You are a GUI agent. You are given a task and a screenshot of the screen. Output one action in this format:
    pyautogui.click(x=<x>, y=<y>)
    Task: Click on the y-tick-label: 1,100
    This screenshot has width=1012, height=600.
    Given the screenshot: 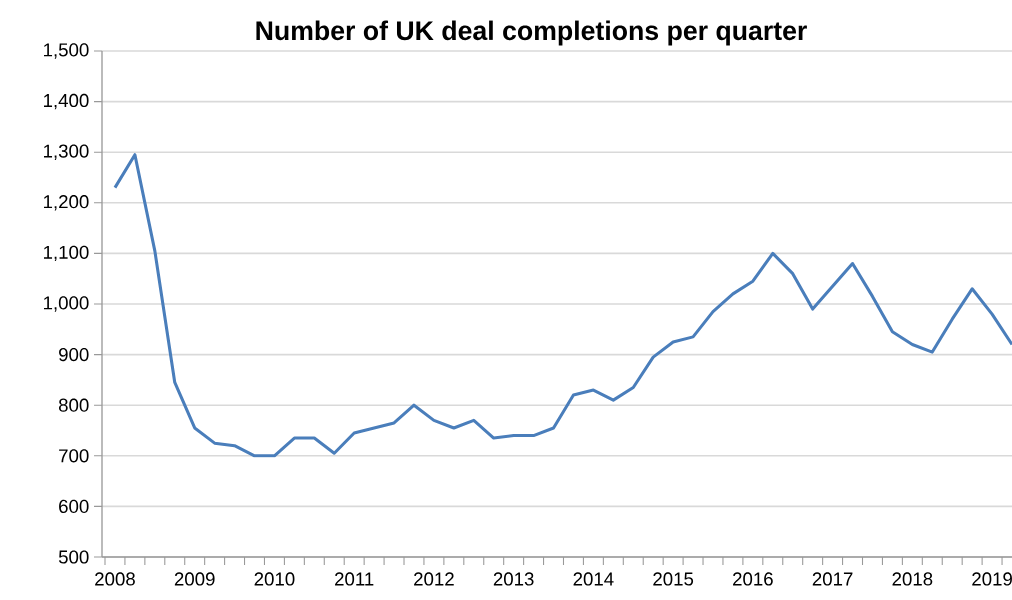 What is the action you would take?
    pyautogui.click(x=66, y=253)
    